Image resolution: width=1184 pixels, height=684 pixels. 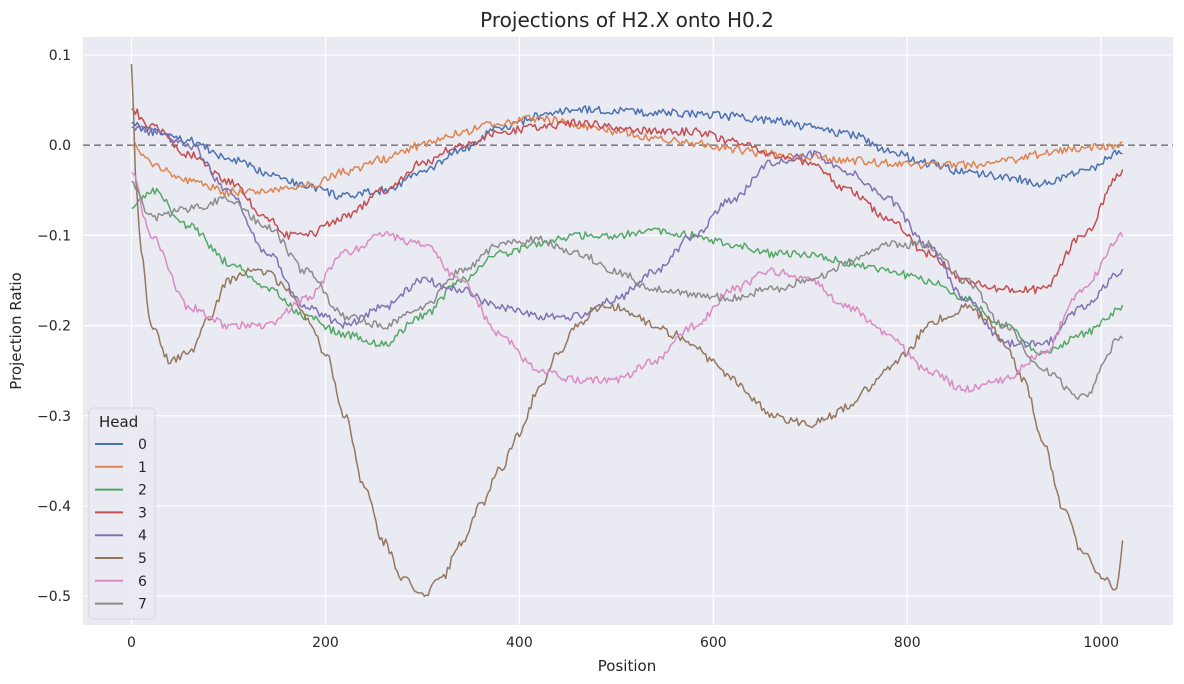 What do you see at coordinates (325, 643) in the screenshot?
I see `x-tick-label: 200` at bounding box center [325, 643].